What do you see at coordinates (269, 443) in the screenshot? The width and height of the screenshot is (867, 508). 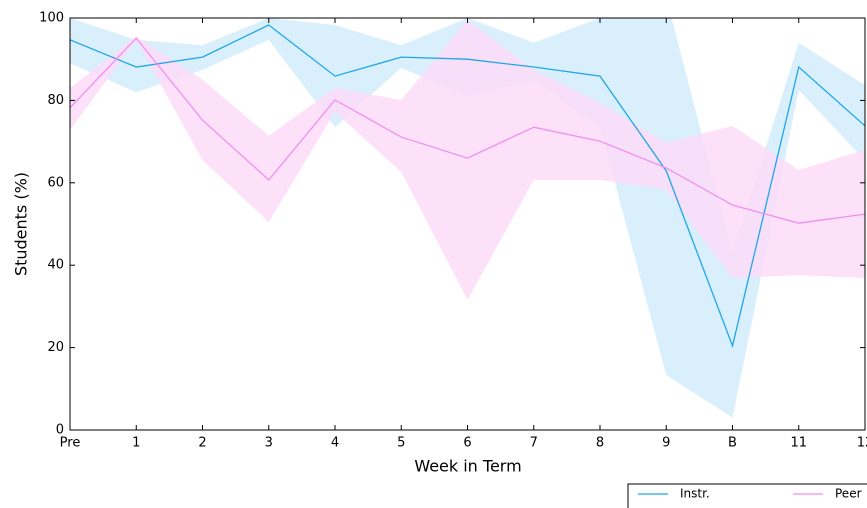 I see `x-tick-label: 3` at bounding box center [269, 443].